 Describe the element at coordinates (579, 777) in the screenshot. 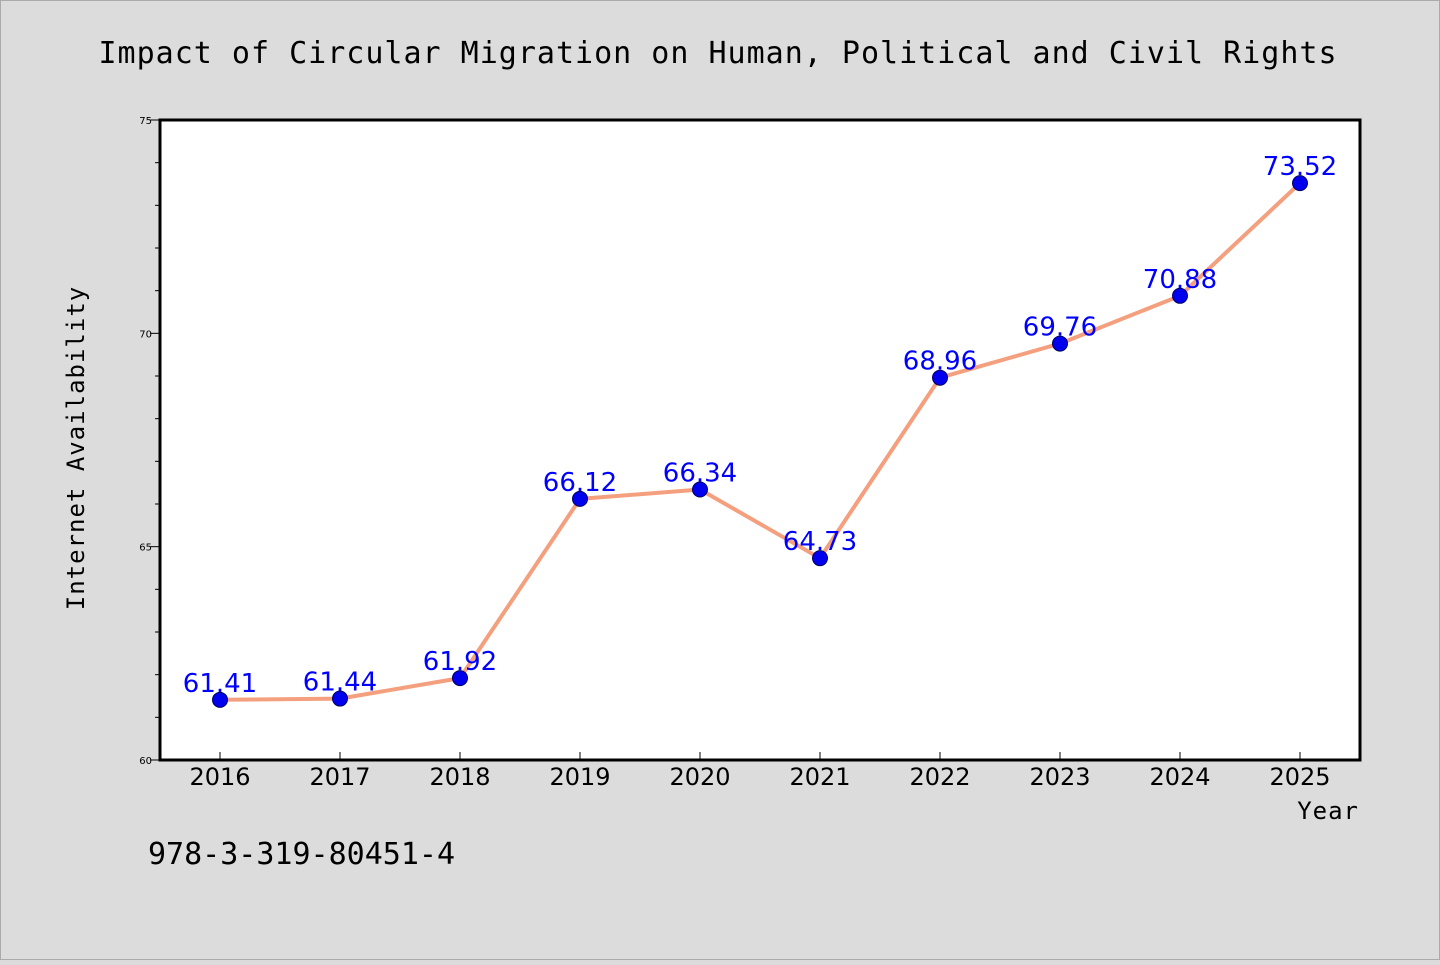

I see `x-tick-label: 2019` at that location.